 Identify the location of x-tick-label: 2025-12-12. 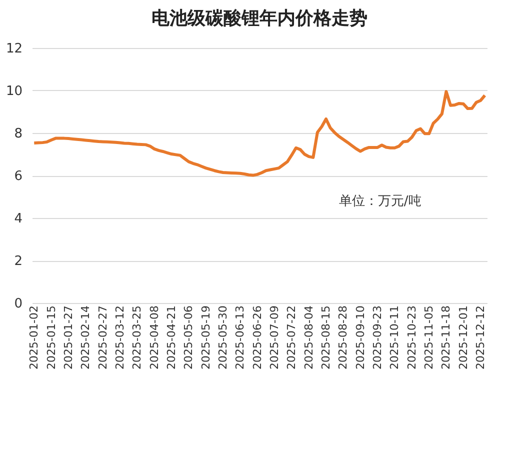
(481, 338).